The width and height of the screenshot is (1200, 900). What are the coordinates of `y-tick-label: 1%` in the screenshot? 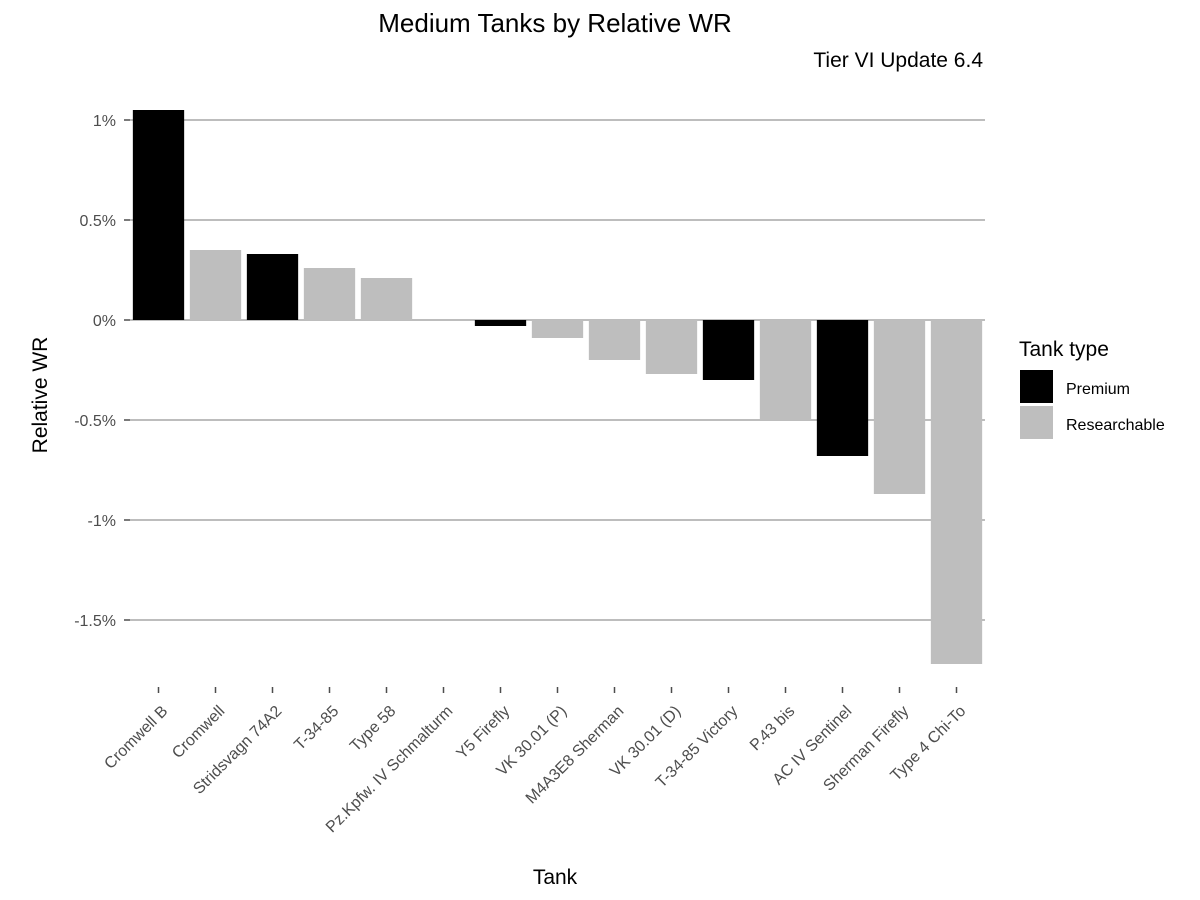 It's located at (104, 121).